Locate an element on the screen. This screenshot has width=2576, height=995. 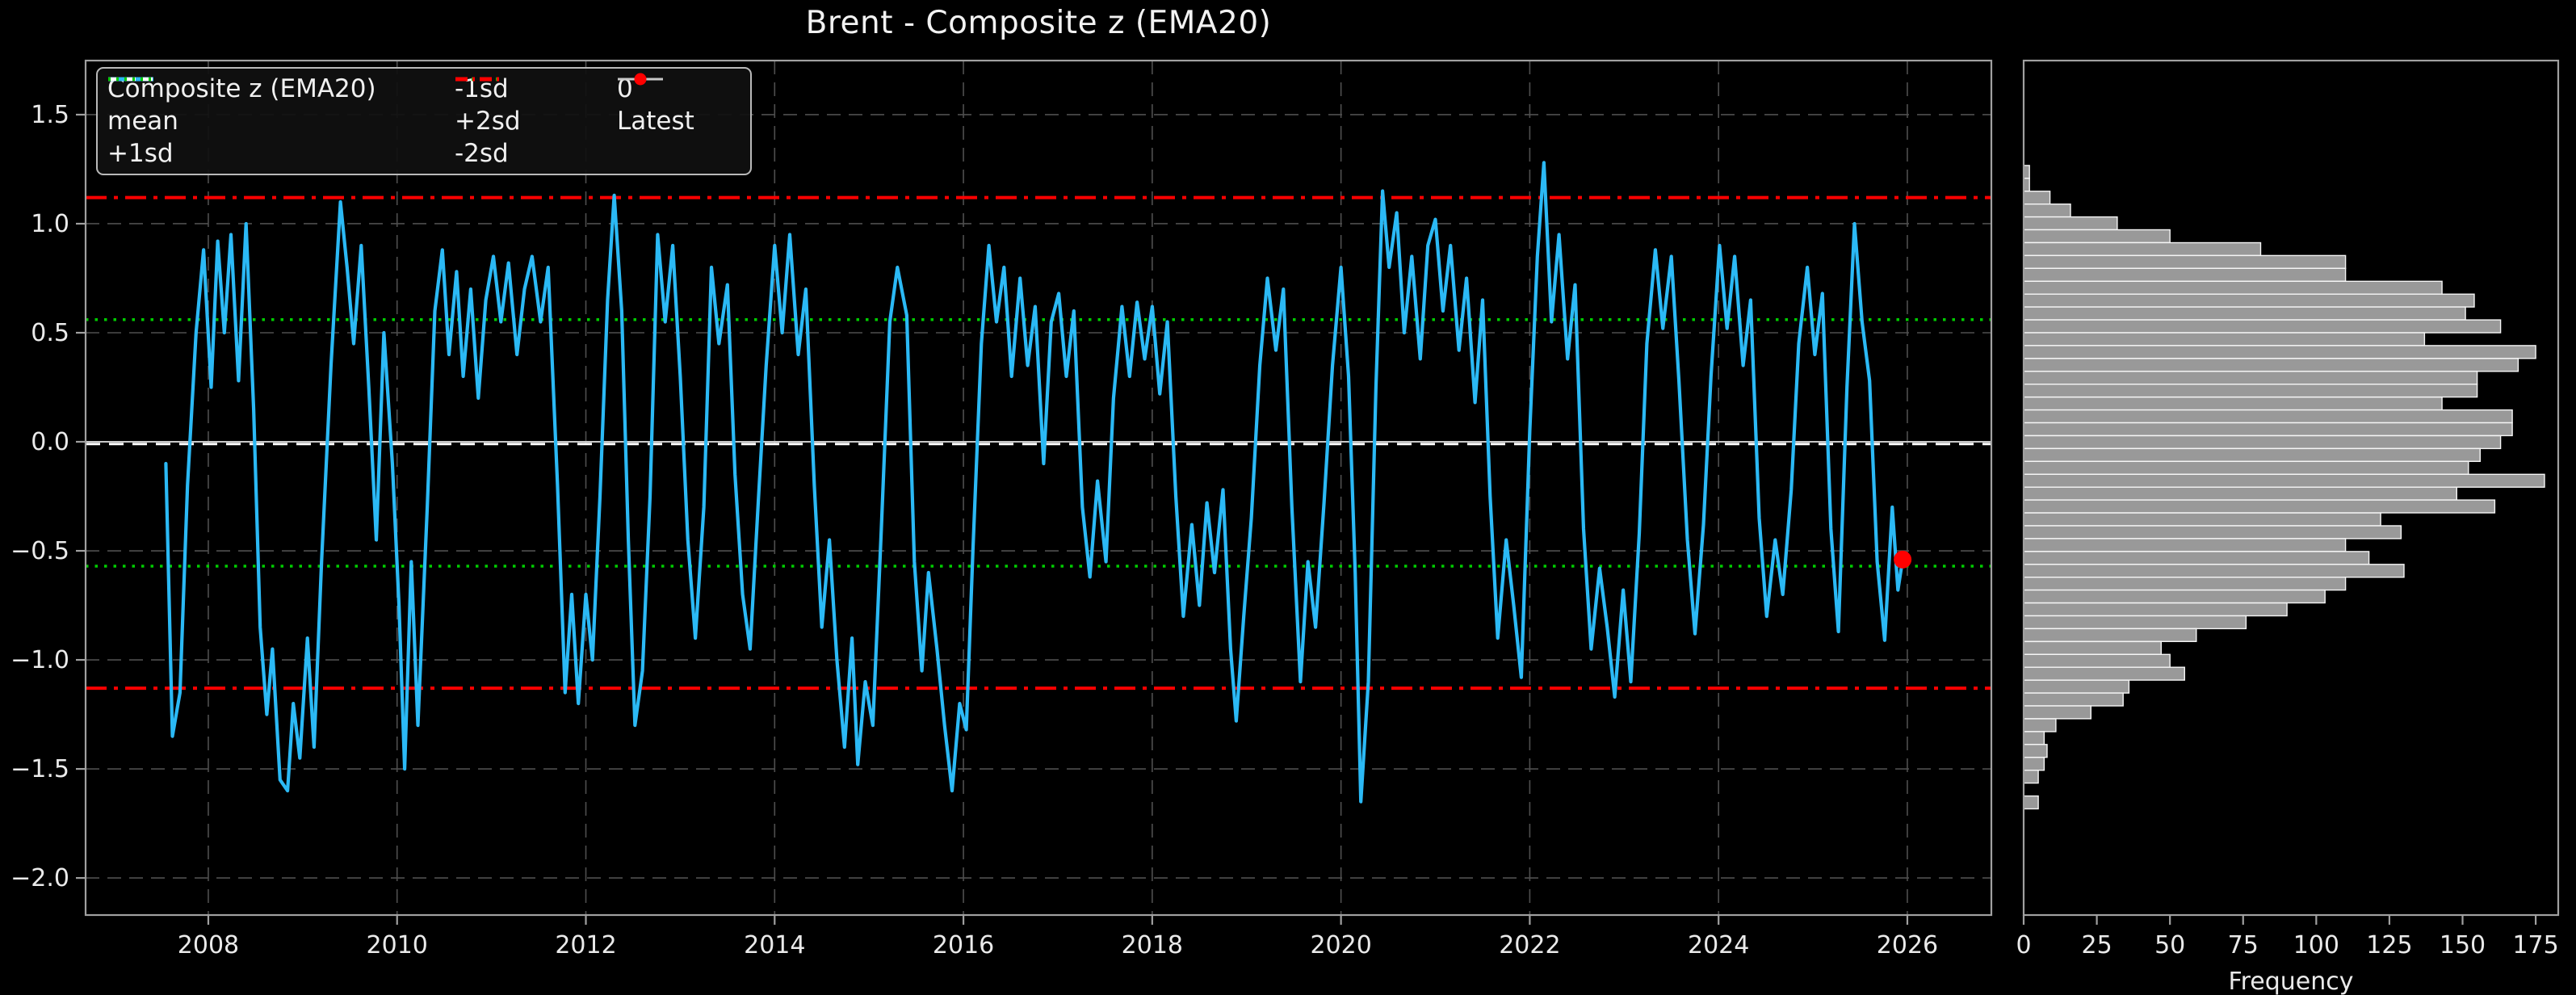
legend-item-latest: Latest is located at coordinates (655, 105).